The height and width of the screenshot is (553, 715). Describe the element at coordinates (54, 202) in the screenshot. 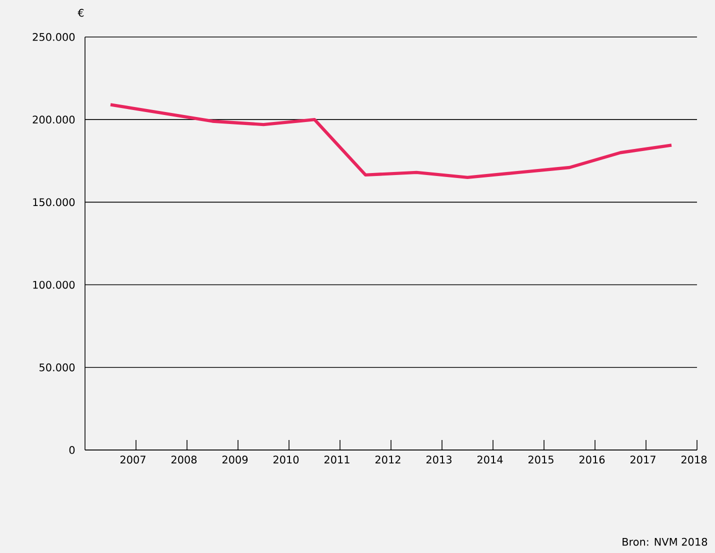

I see `y-tick-label: 150.000` at that location.